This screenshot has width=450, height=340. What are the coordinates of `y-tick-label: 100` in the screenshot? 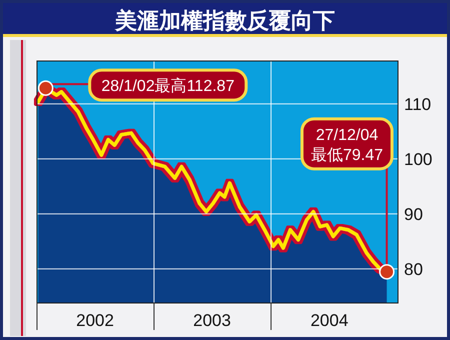 It's located at (418, 159).